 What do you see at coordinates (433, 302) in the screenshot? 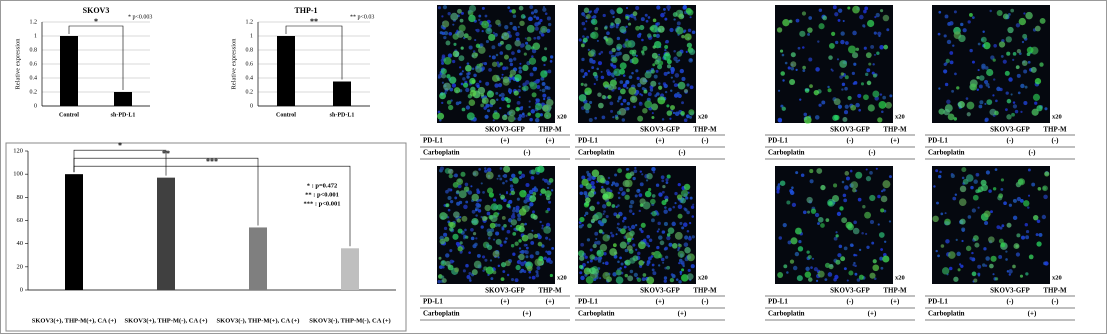
I see `row-label: PD-L1` at bounding box center [433, 302].